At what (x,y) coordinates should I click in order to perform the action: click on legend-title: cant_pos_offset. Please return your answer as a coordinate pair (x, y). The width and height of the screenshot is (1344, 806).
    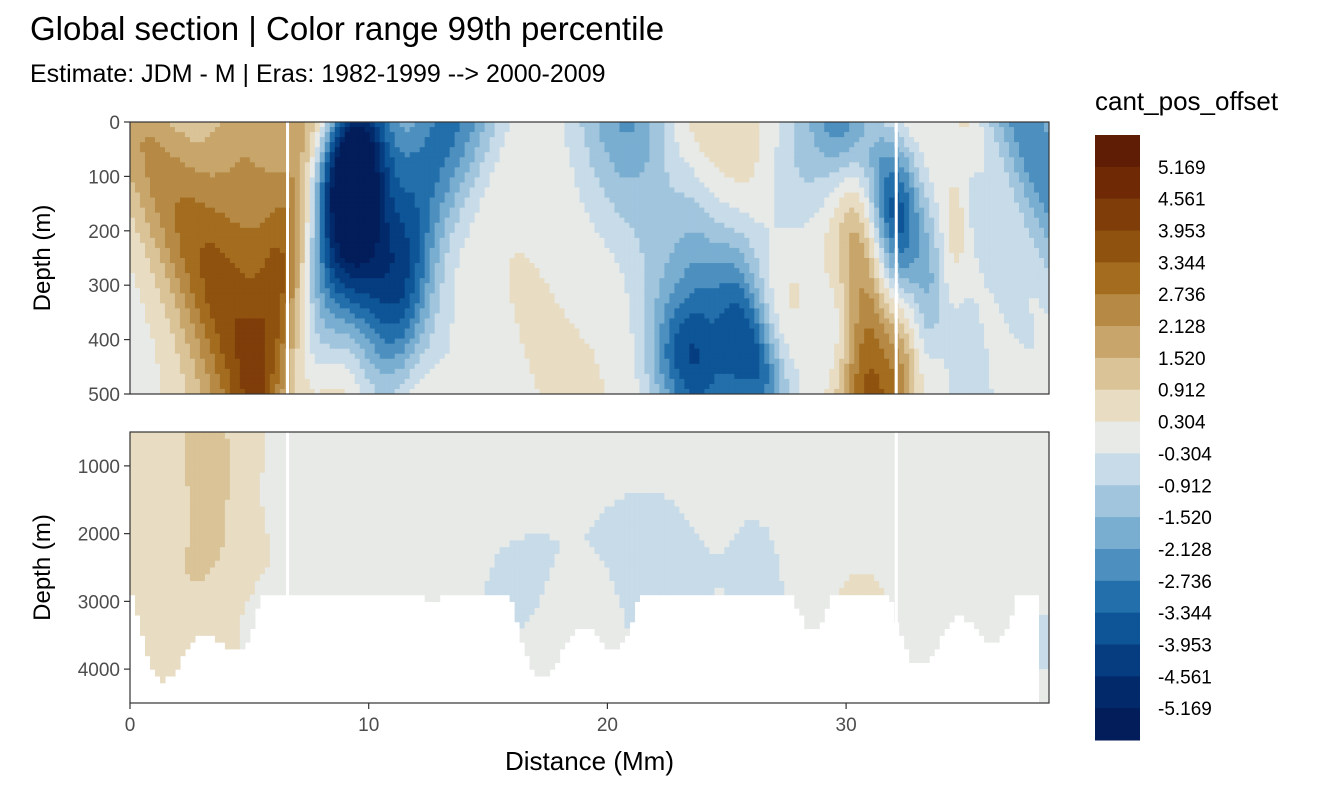
    Looking at the image, I should click on (1187, 101).